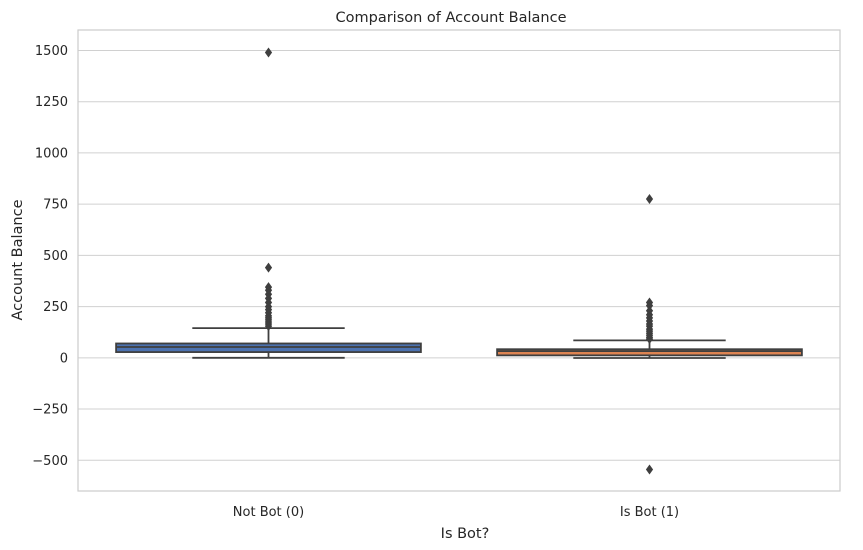  What do you see at coordinates (50, 410) in the screenshot?
I see `y-tick-label: −250` at bounding box center [50, 410].